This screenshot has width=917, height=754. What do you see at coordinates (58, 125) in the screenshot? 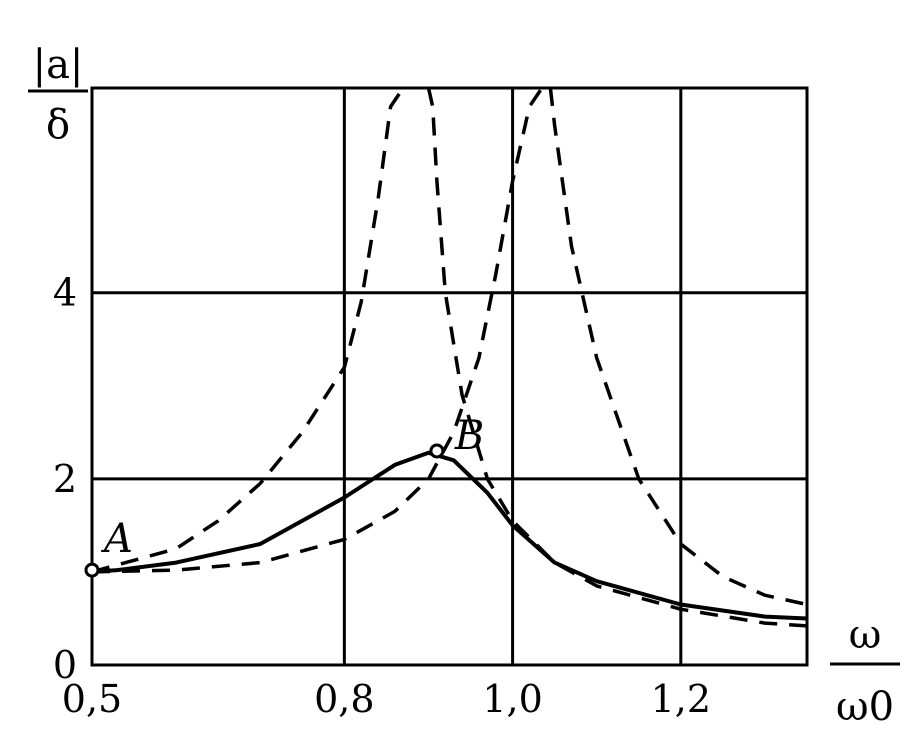
I see `y-axis-label-denominator: δ` at bounding box center [58, 125].